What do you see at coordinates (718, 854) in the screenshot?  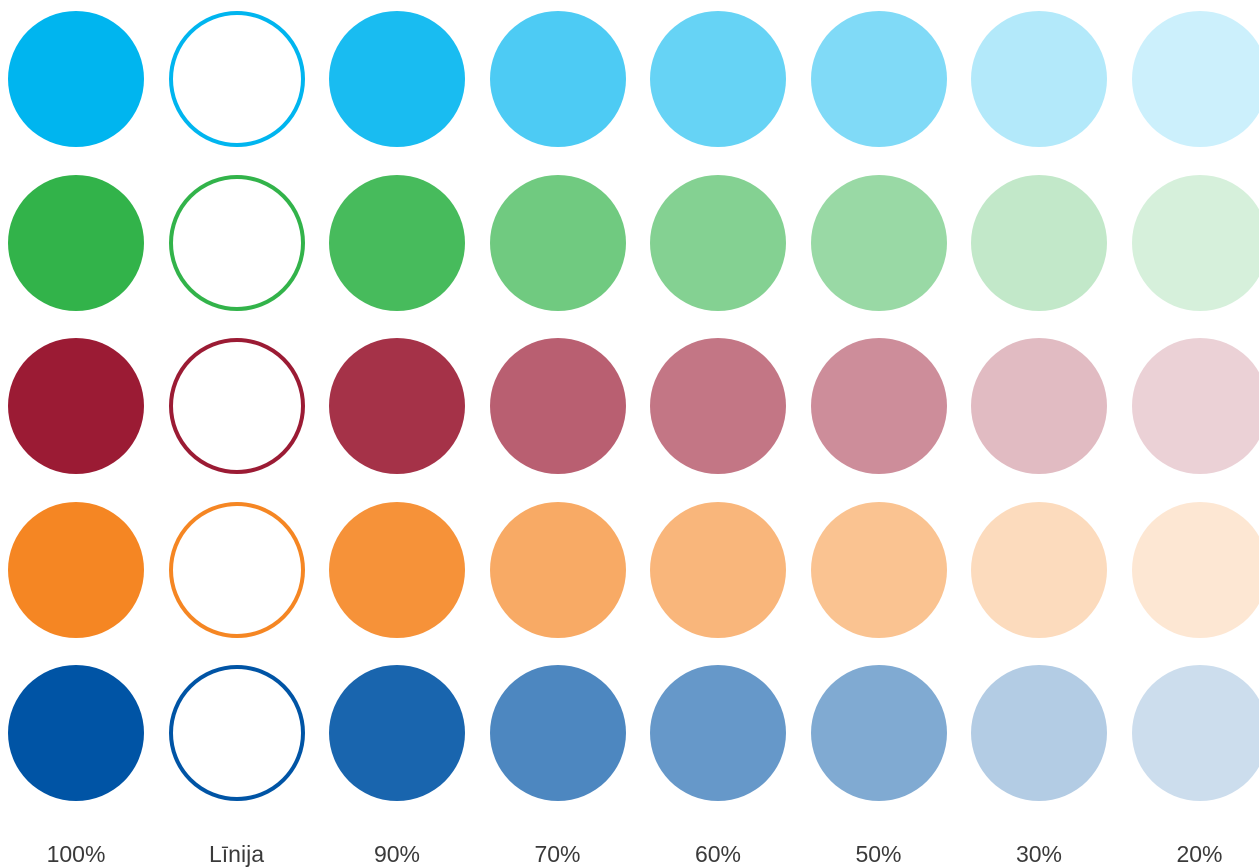 I see `label-60-percent: 60%` at bounding box center [718, 854].